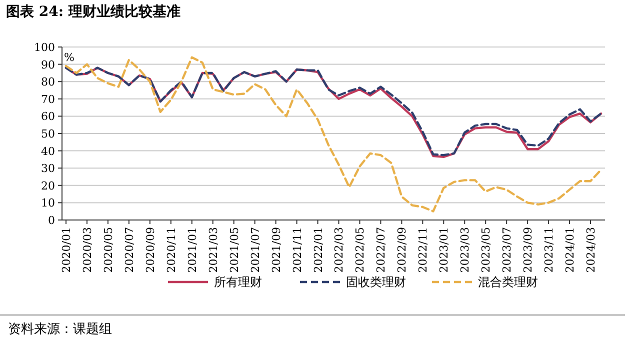 The height and width of the screenshot is (340, 640). Describe the element at coordinates (234, 250) in the screenshot. I see `x-tick-label: 2021/05` at that location.